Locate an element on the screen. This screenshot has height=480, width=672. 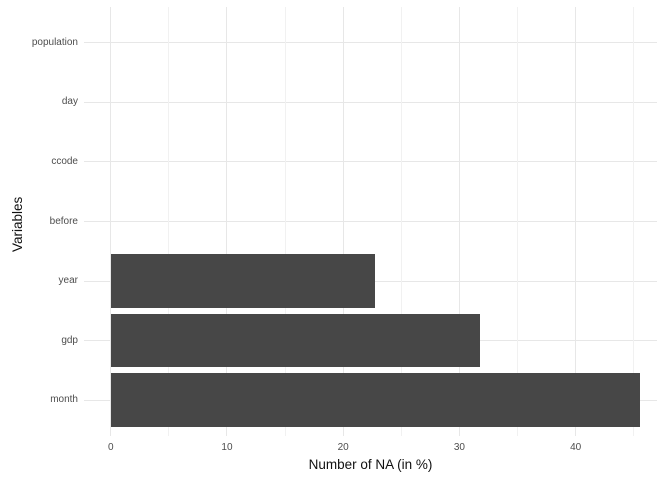
bar-month is located at coordinates (375, 400).